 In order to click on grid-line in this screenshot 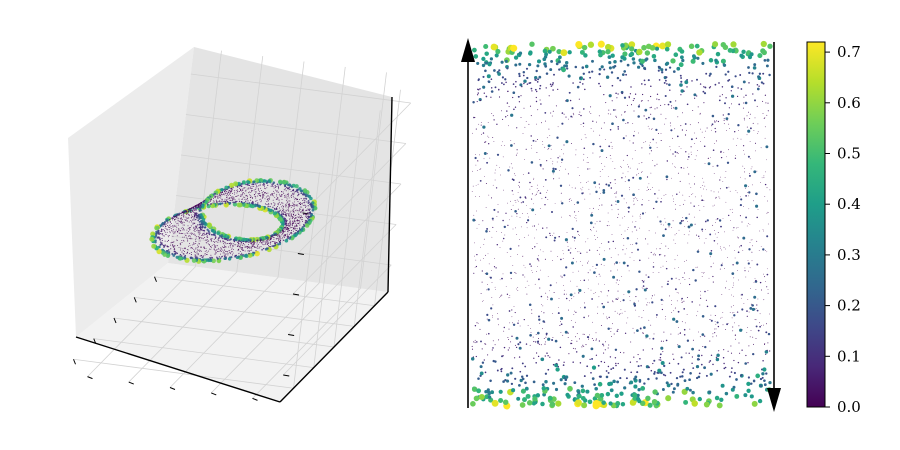, I will do `click(352, 198)`.